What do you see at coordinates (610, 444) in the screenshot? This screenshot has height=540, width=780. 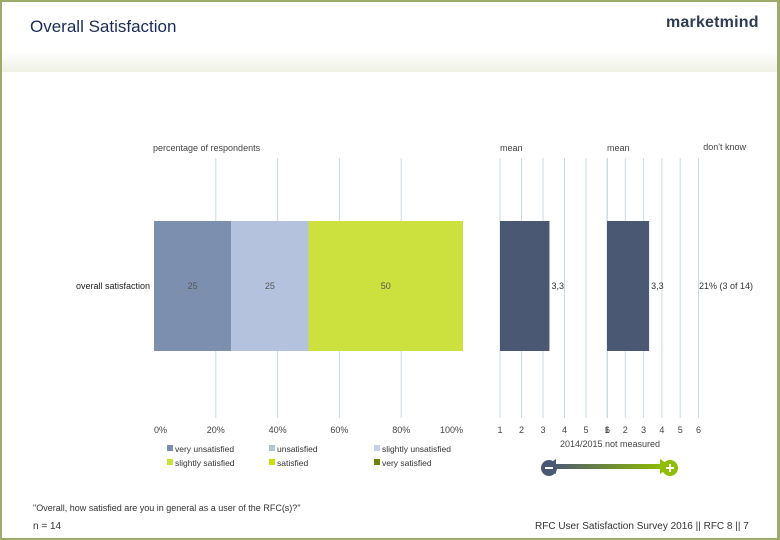 I see `not-measured-note: 2014/2015 not measured` at bounding box center [610, 444].